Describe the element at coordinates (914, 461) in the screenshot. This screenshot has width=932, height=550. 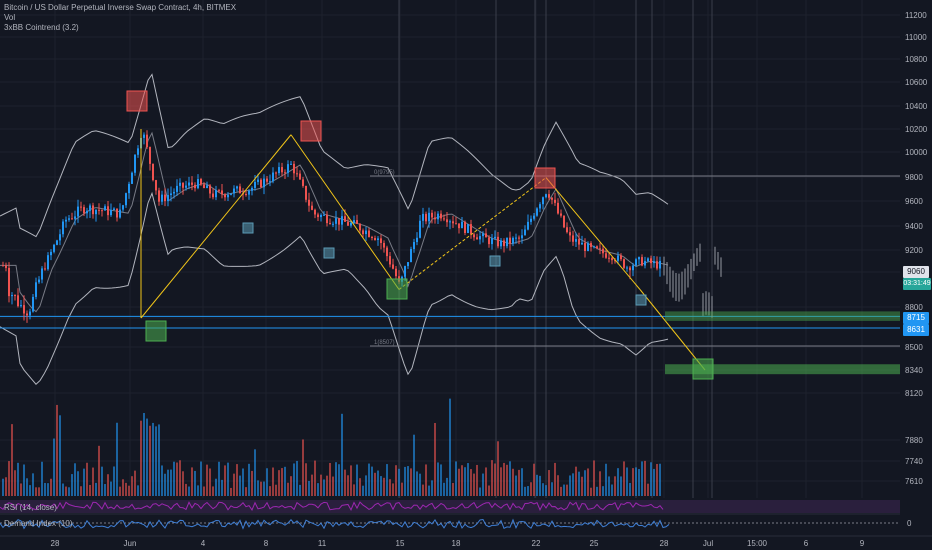
I see `y-tick-label: 7740` at that location.